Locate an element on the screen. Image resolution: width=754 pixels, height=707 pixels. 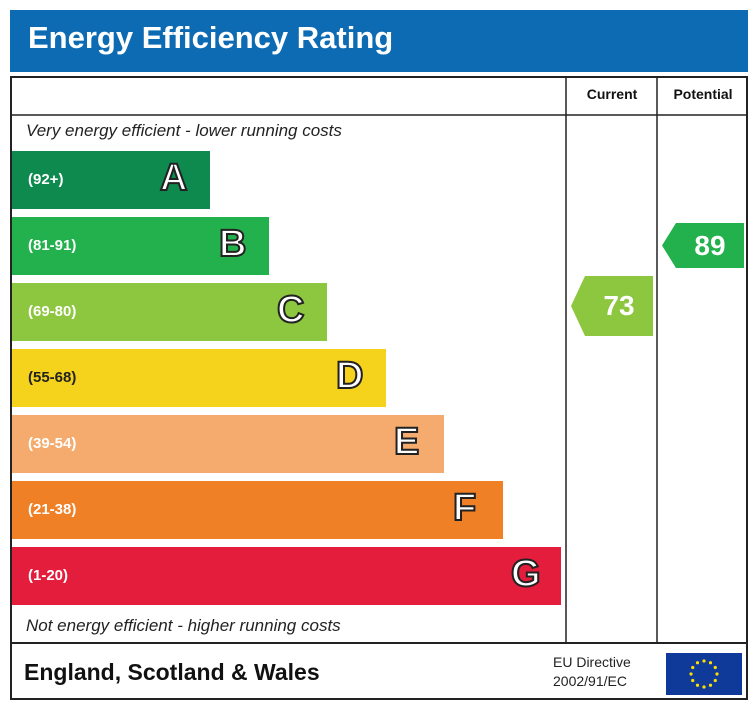
footer-region: England, Scotland & Wales is located at coordinates (172, 672).